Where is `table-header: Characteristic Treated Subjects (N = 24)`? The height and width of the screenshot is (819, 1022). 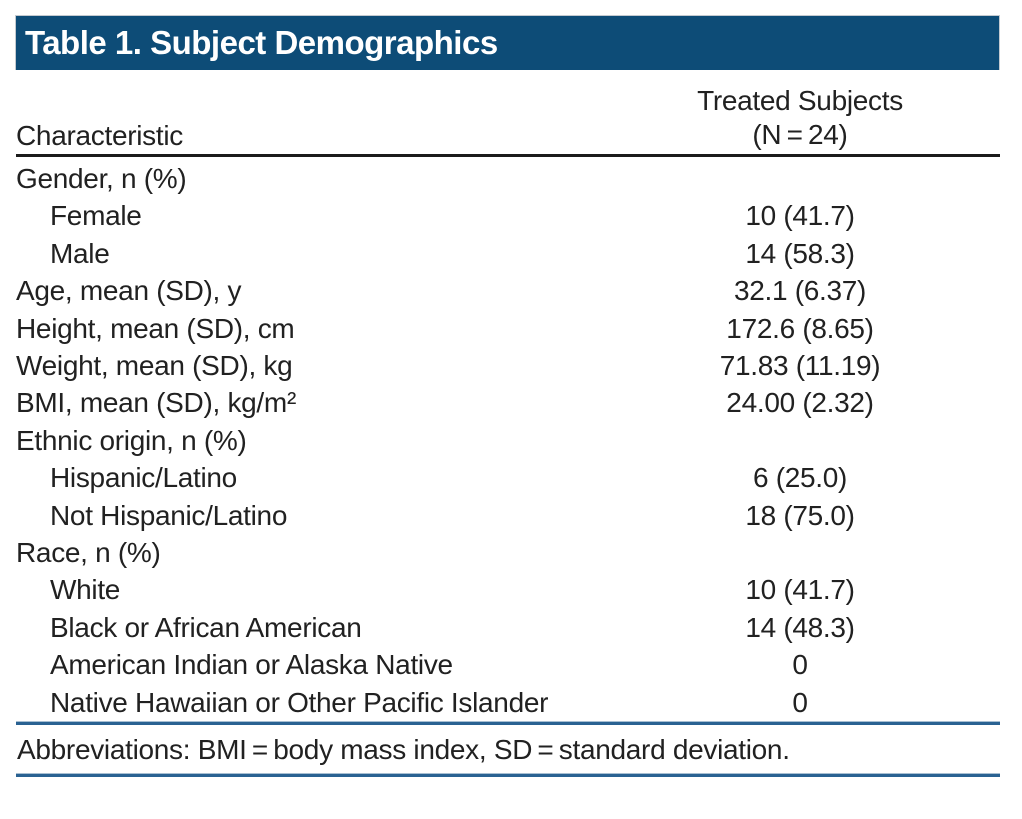 table-header: Characteristic Treated Subjects (N = 24) is located at coordinates (508, 113).